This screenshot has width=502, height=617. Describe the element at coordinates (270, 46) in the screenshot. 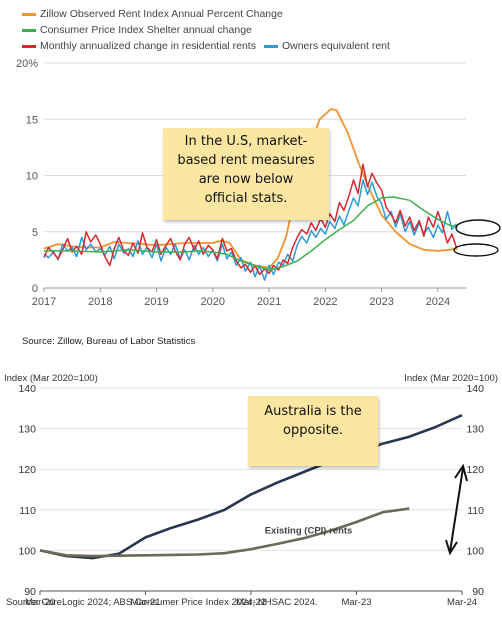

I see `legend-swatch-oer` at that location.